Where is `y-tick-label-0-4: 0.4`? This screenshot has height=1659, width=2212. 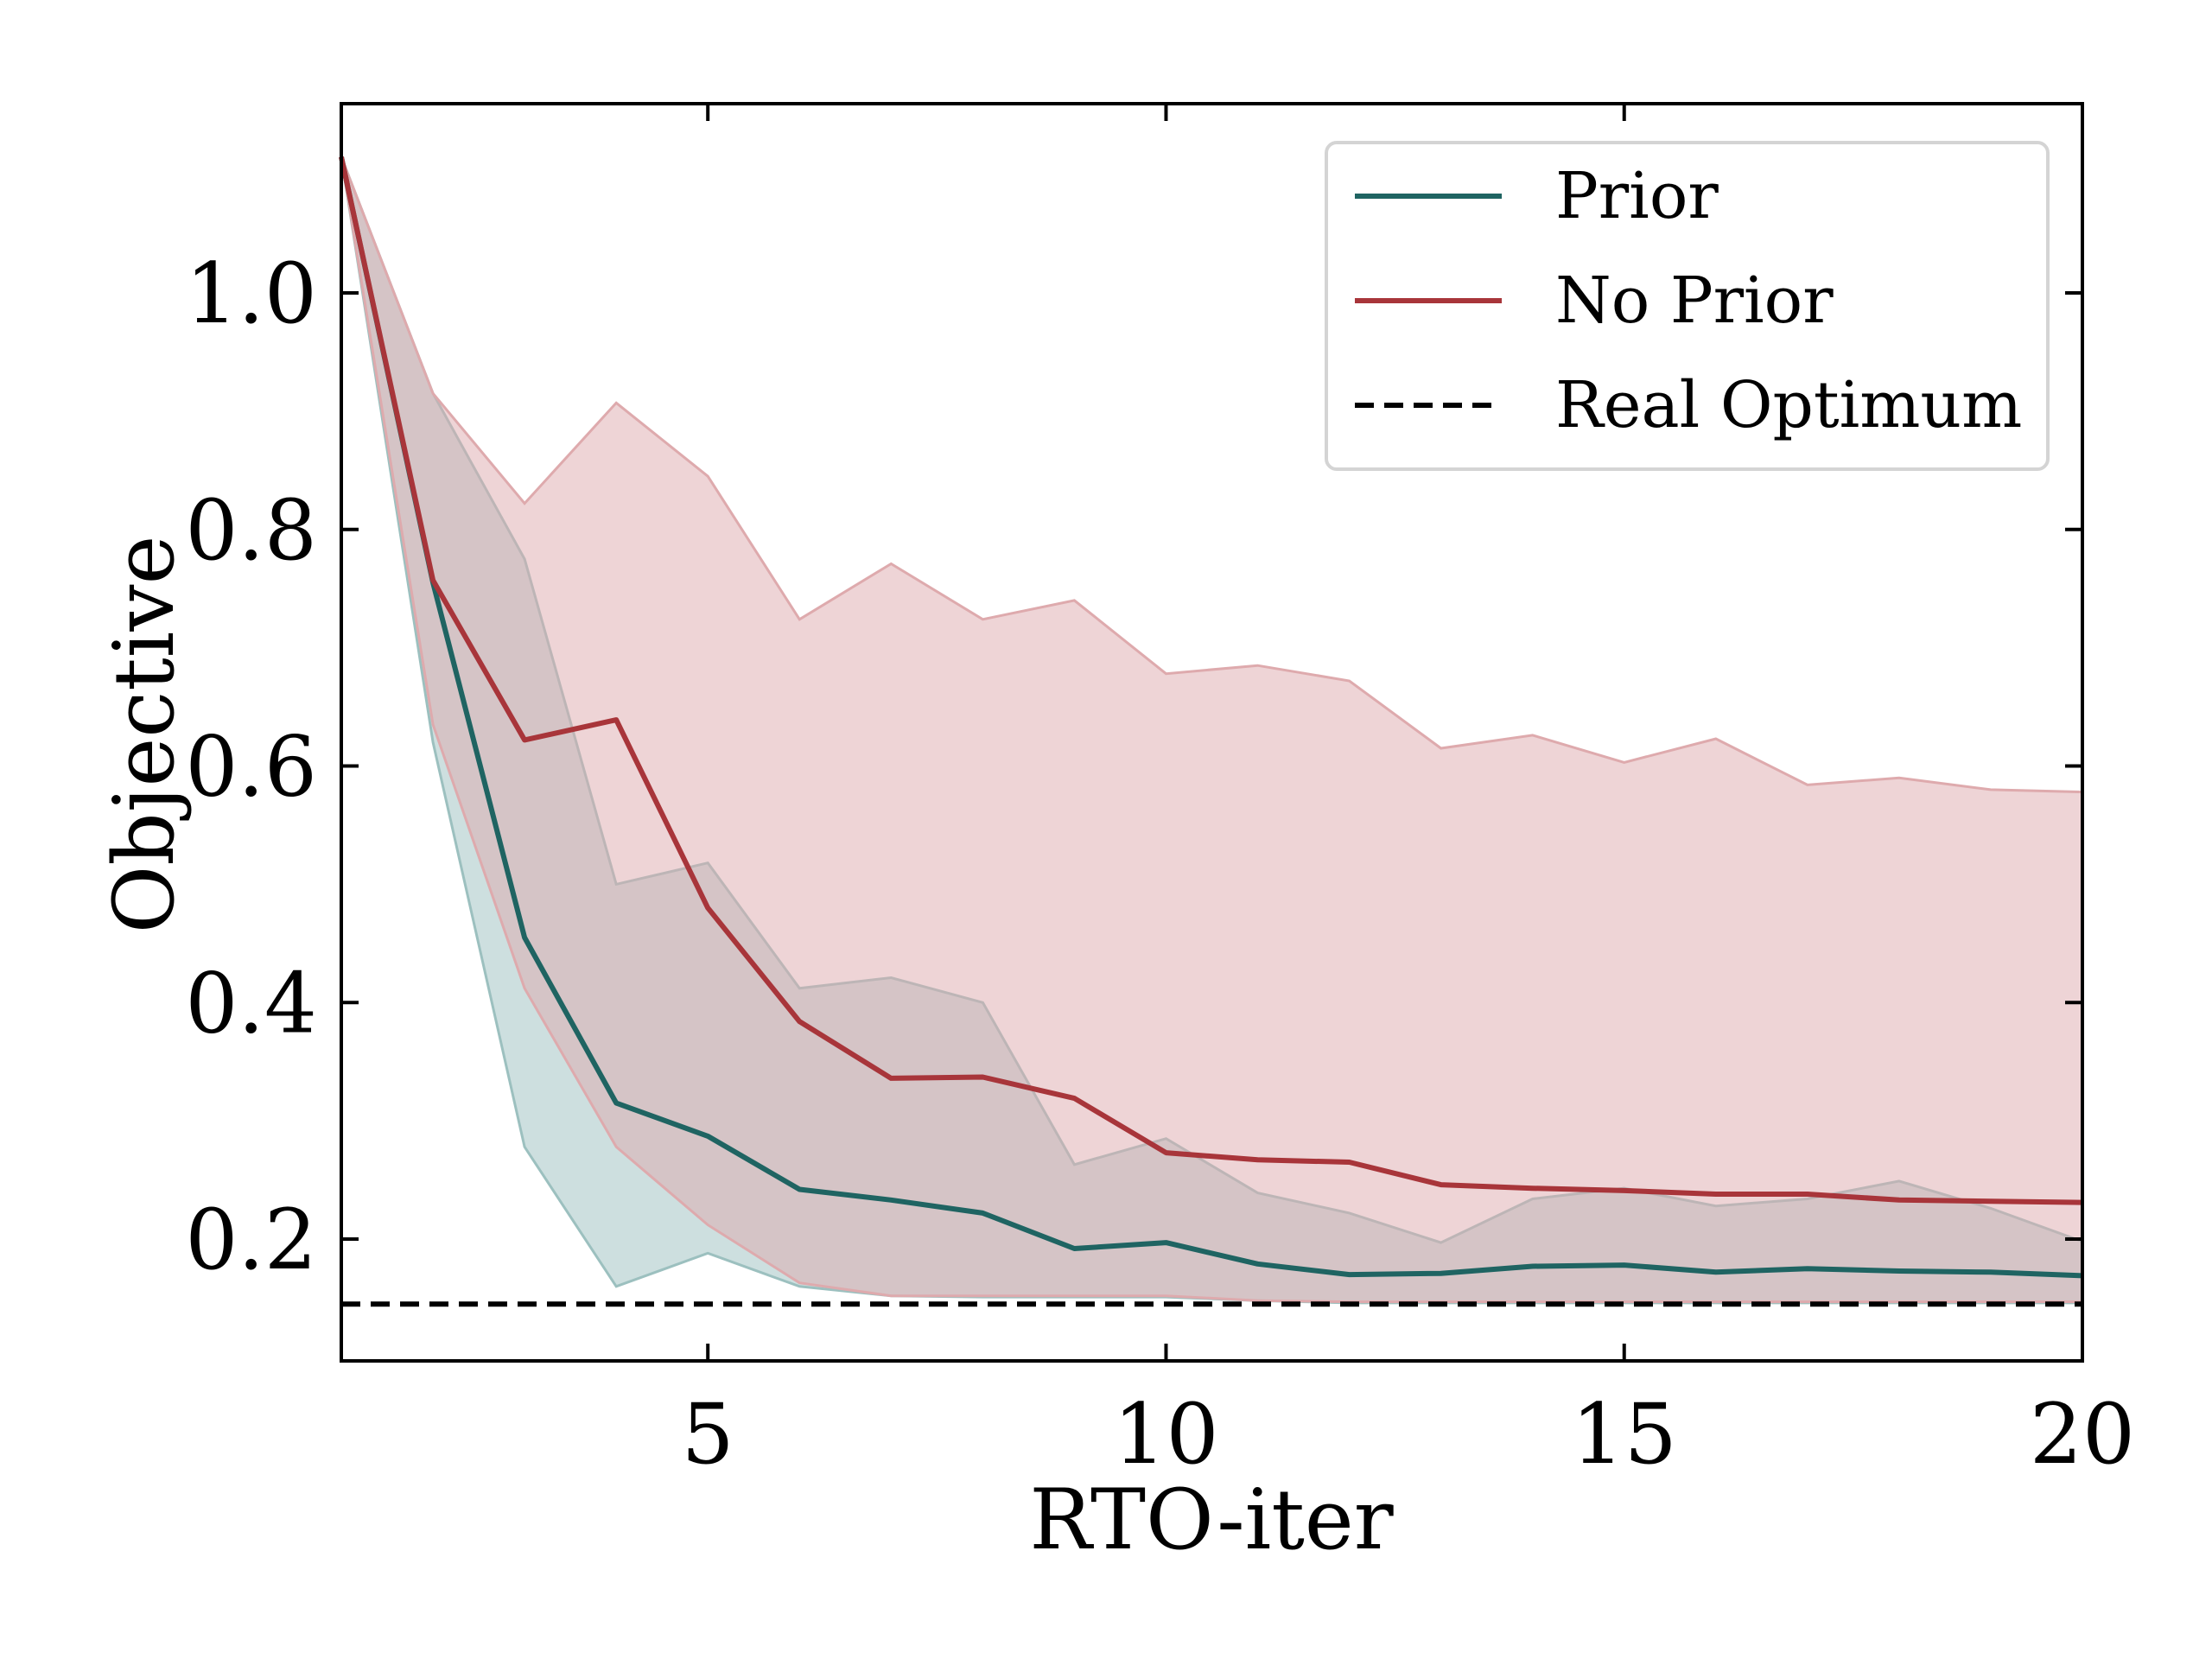
y-tick-label-0-4: 0.4 is located at coordinates (251, 1003).